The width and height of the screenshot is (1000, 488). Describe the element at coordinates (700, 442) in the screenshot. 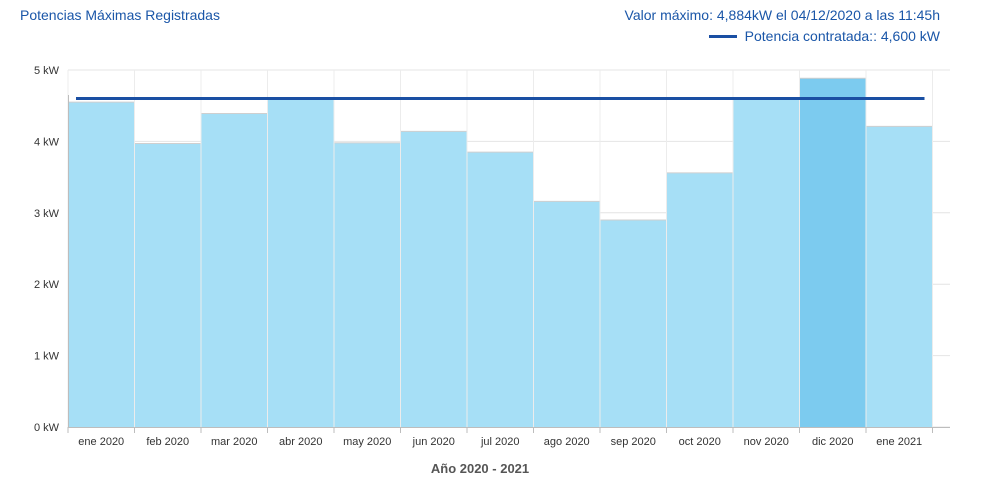

I see `x-tick-label: oct 2020` at that location.